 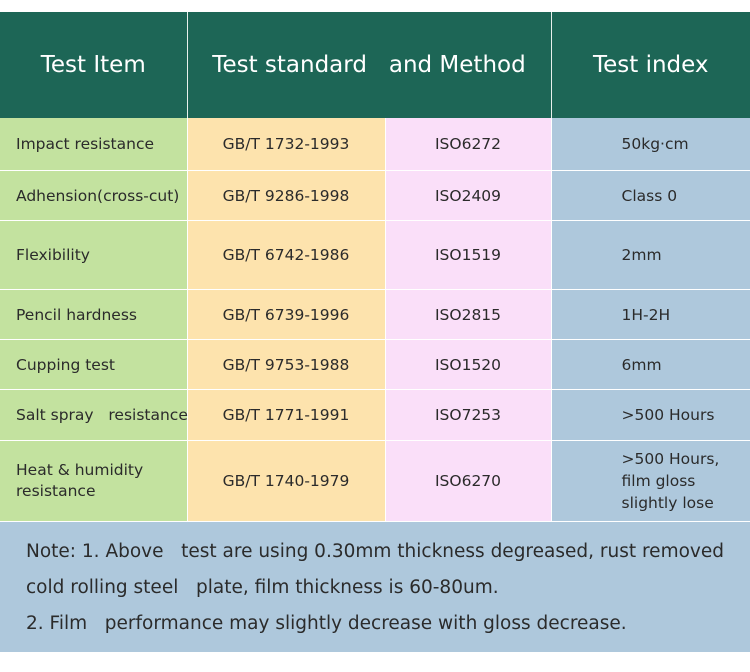 What do you see at coordinates (286, 144) in the screenshot?
I see `test-standard-cell: GB/T 1732-1993` at bounding box center [286, 144].